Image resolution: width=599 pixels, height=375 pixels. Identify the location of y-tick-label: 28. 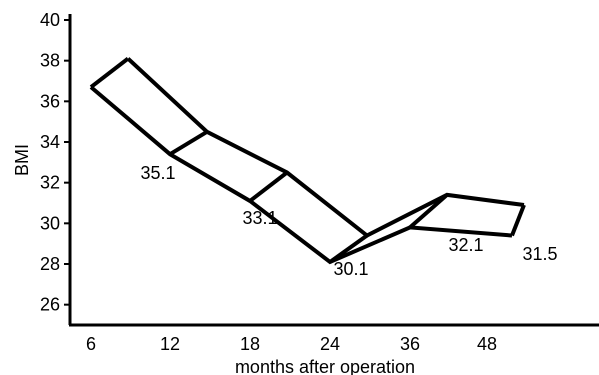
(50, 264).